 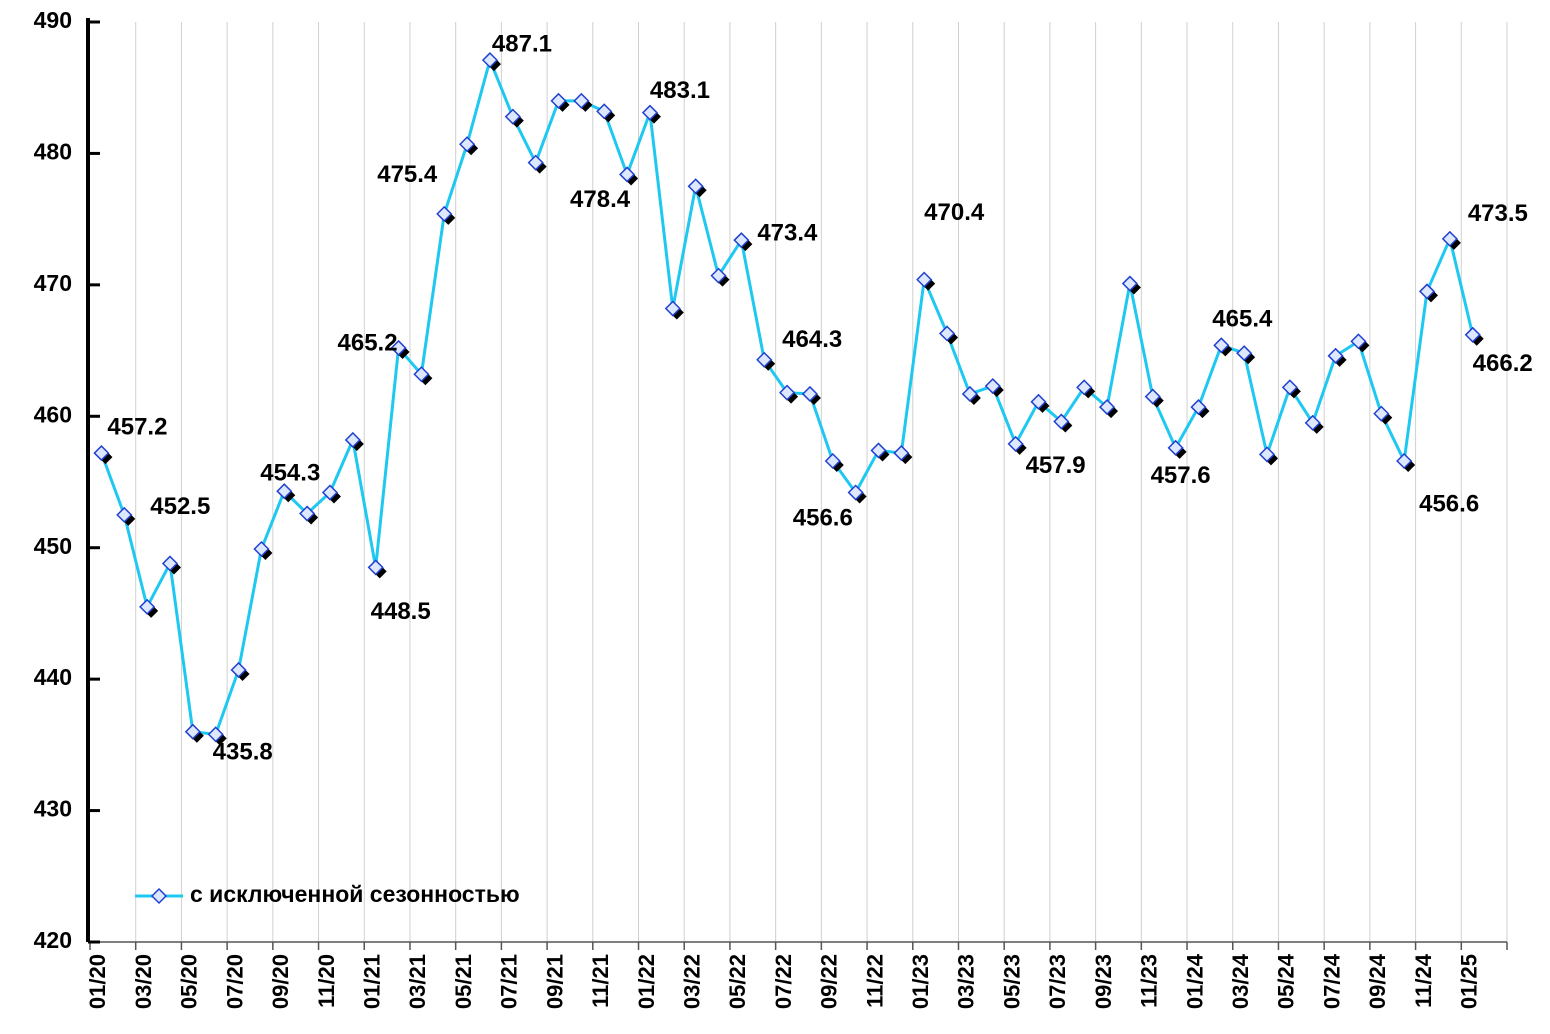 What do you see at coordinates (966, 981) in the screenshot?
I see `x-tick-label: 03/23` at bounding box center [966, 981].